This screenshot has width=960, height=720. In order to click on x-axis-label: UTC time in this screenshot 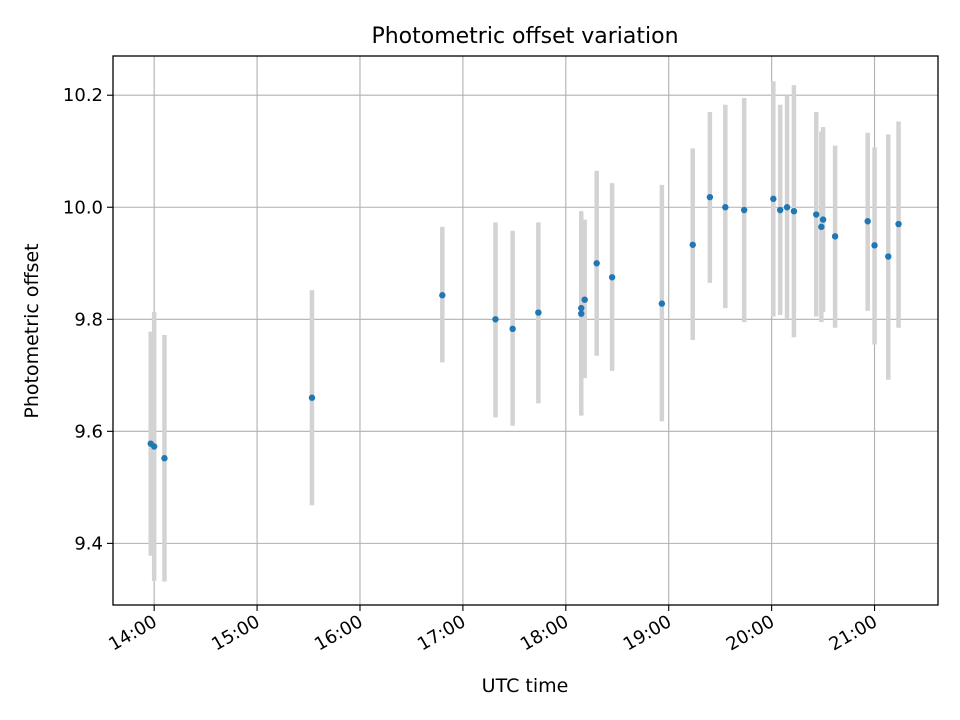, I will do `click(525, 686)`.